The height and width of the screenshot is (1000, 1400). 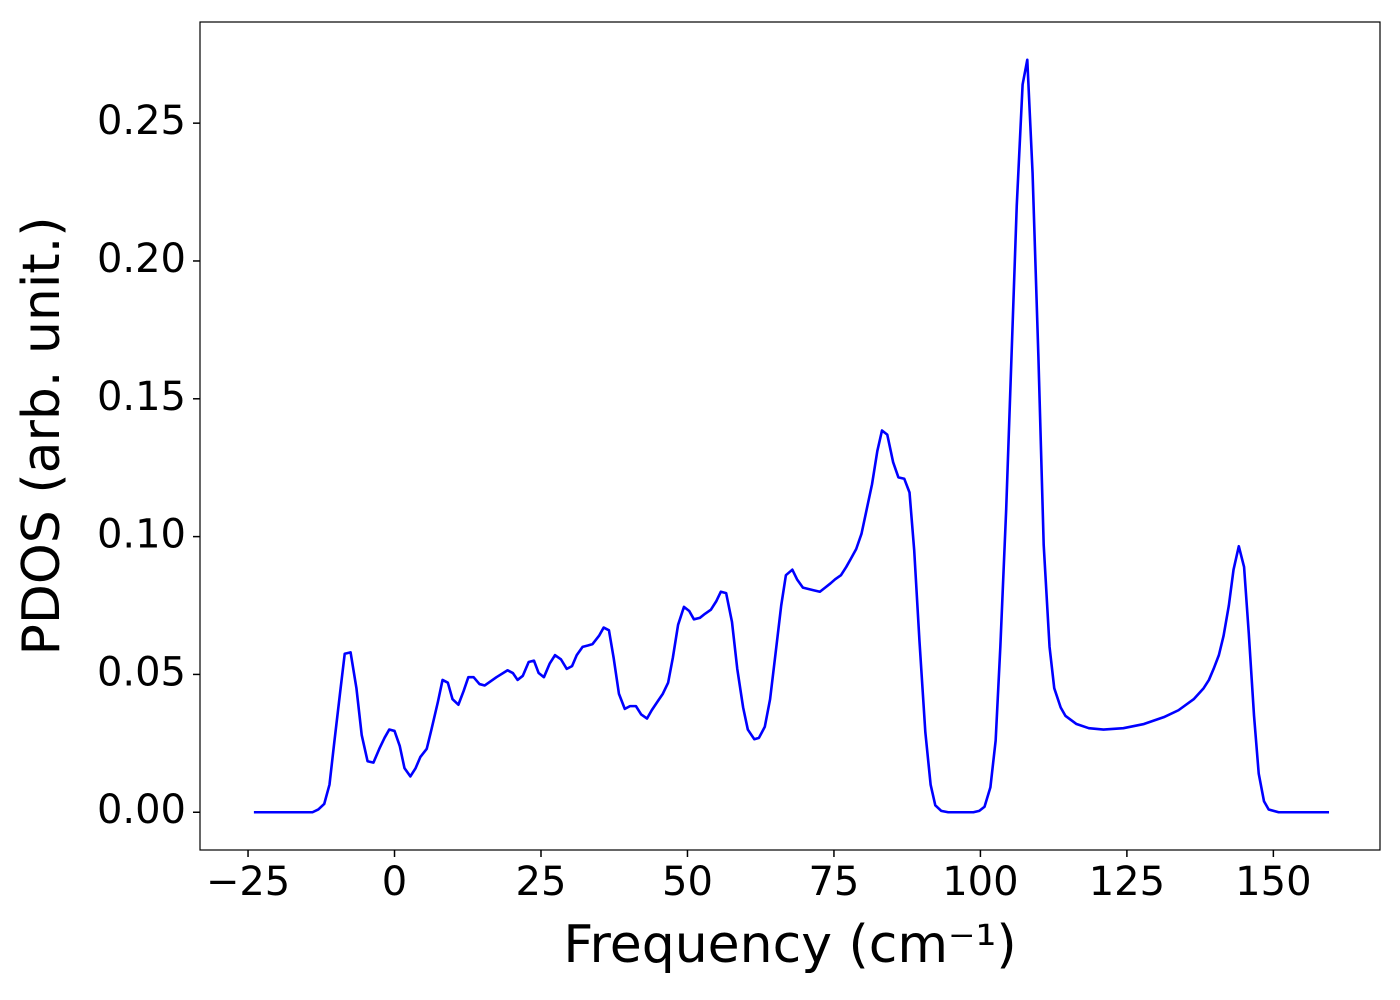 I want to click on y-tick-label: 0.05, so click(x=141, y=672).